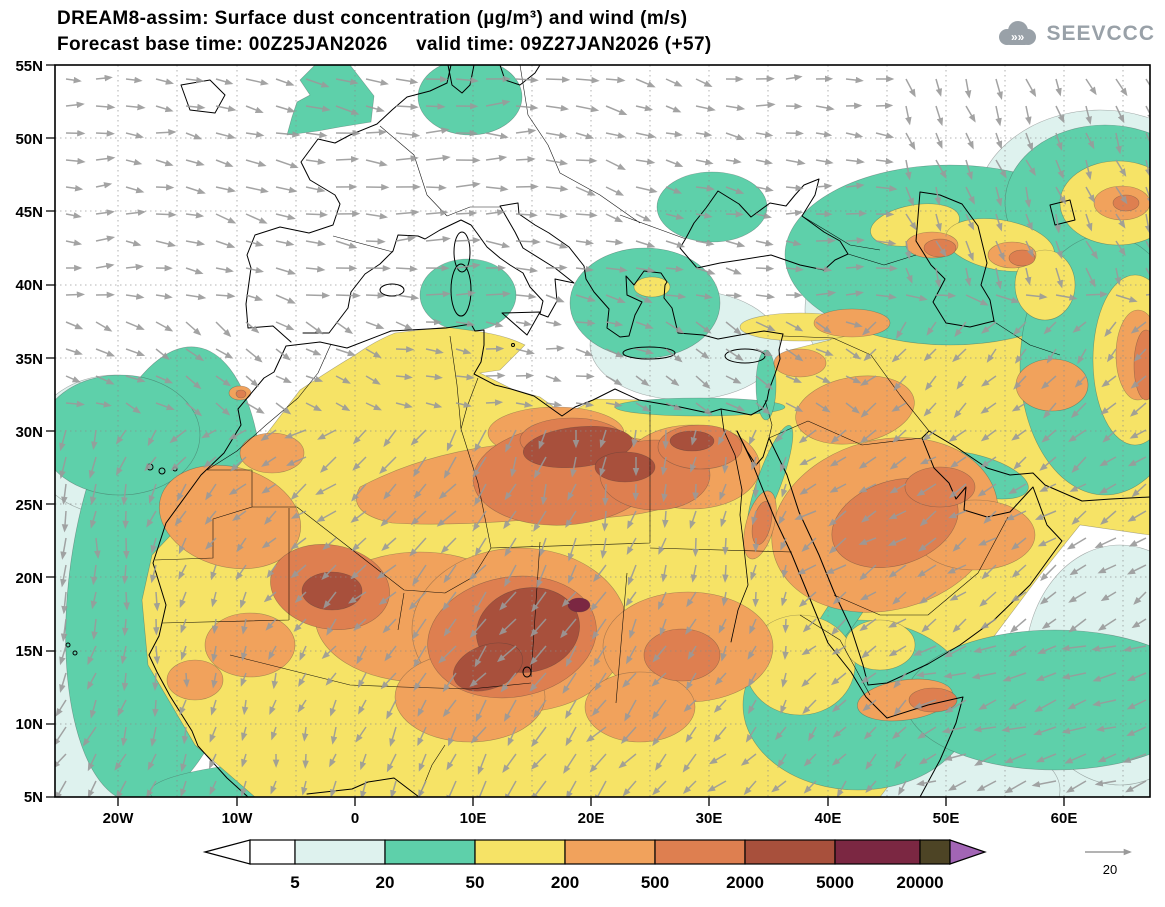  I want to click on colorbar-labels: 5 20 50 200 500 2000 5000 20000, so click(616, 882).